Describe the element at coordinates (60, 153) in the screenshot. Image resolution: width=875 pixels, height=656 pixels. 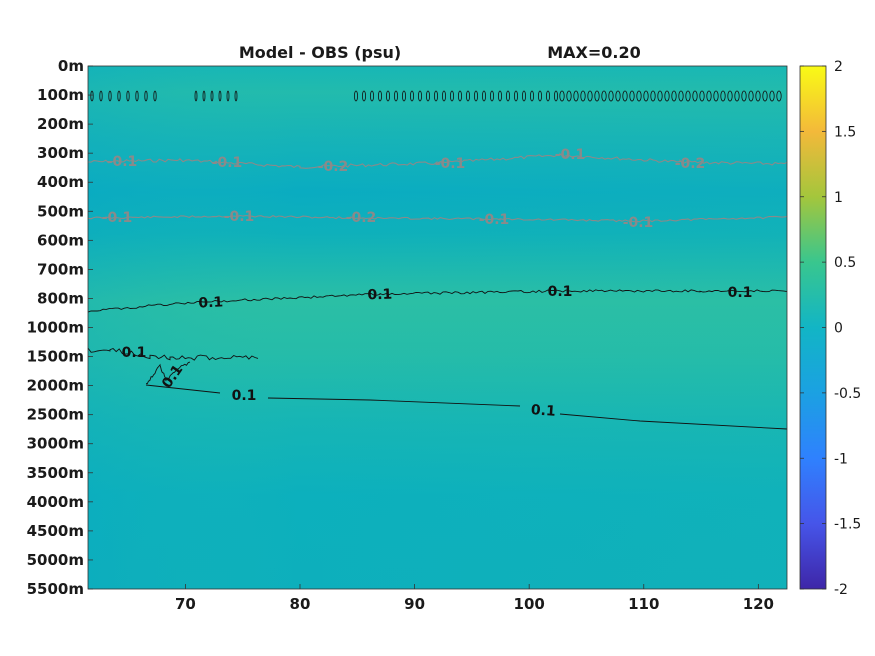
I see `y-tick-label: 300m` at that location.